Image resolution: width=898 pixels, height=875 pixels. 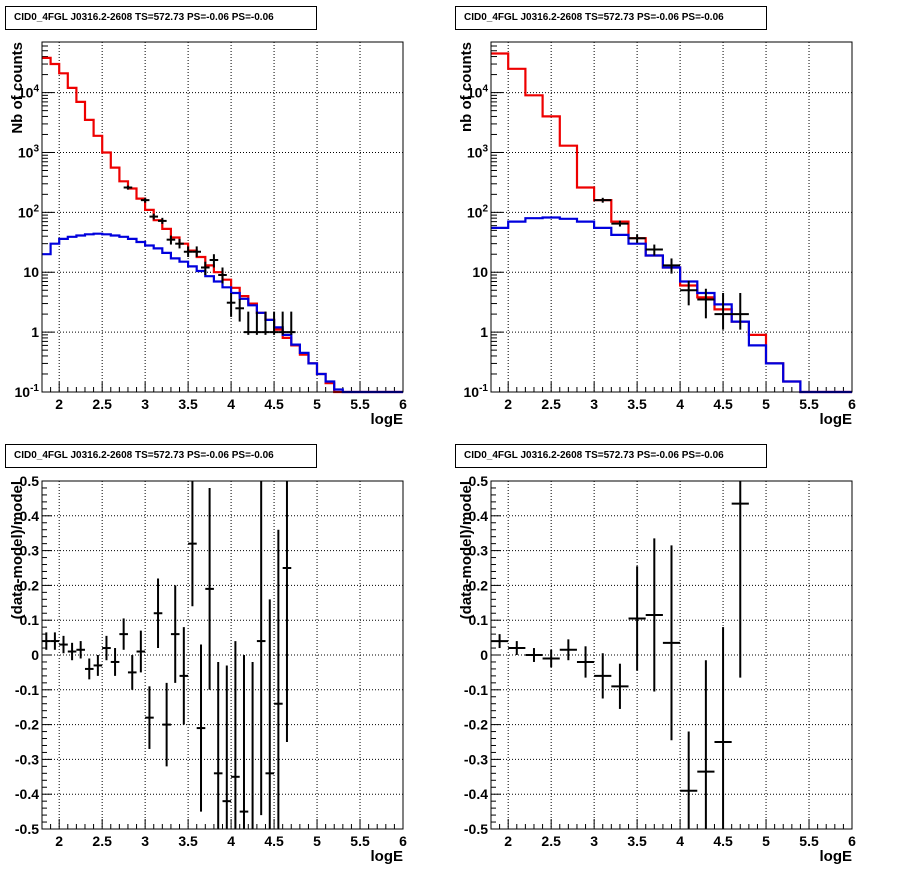 What do you see at coordinates (17, 88) in the screenshot?
I see `y-axis-label: Nb of counts` at bounding box center [17, 88].